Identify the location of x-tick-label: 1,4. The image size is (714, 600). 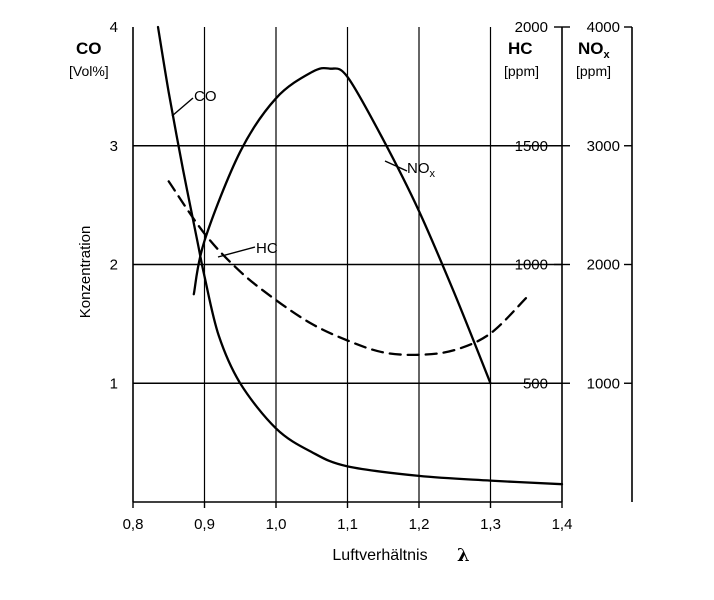
(562, 524).